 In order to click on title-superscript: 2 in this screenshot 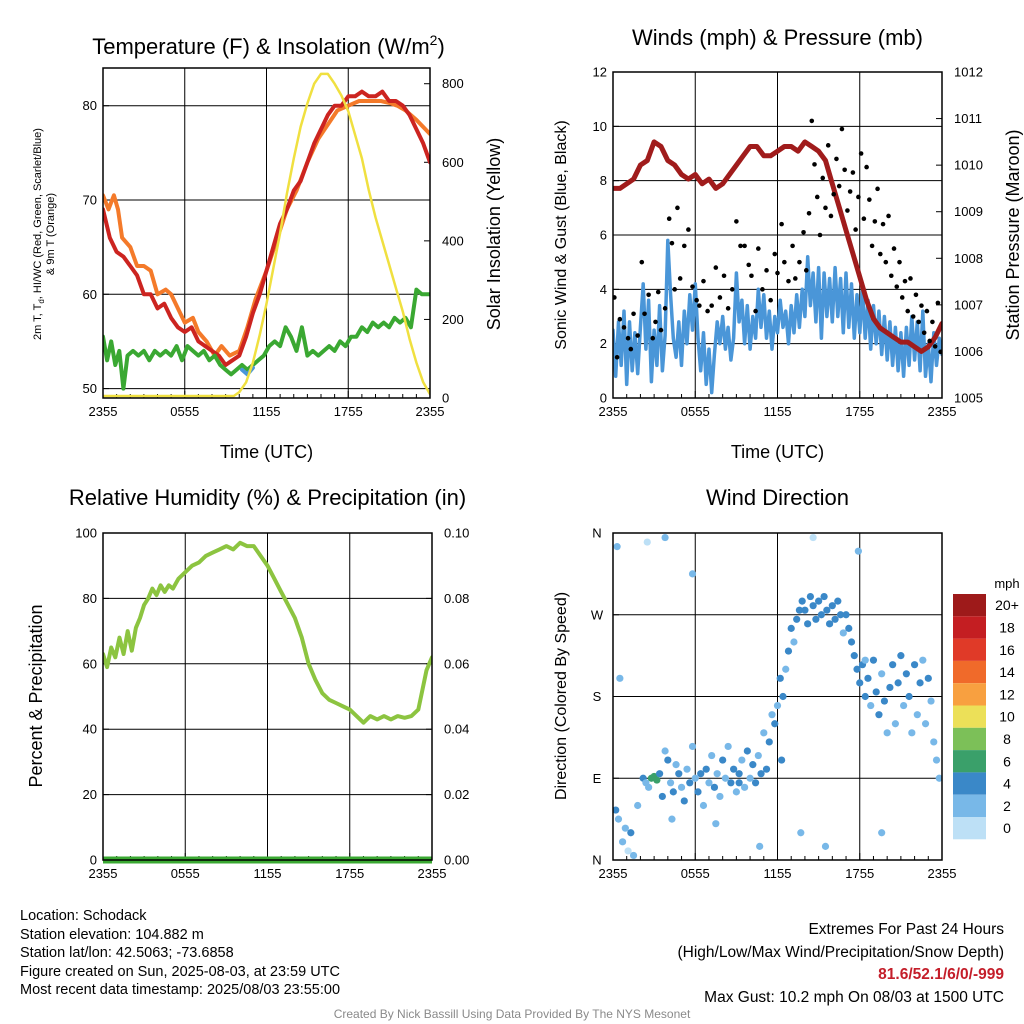, I will do `click(434, 40)`.